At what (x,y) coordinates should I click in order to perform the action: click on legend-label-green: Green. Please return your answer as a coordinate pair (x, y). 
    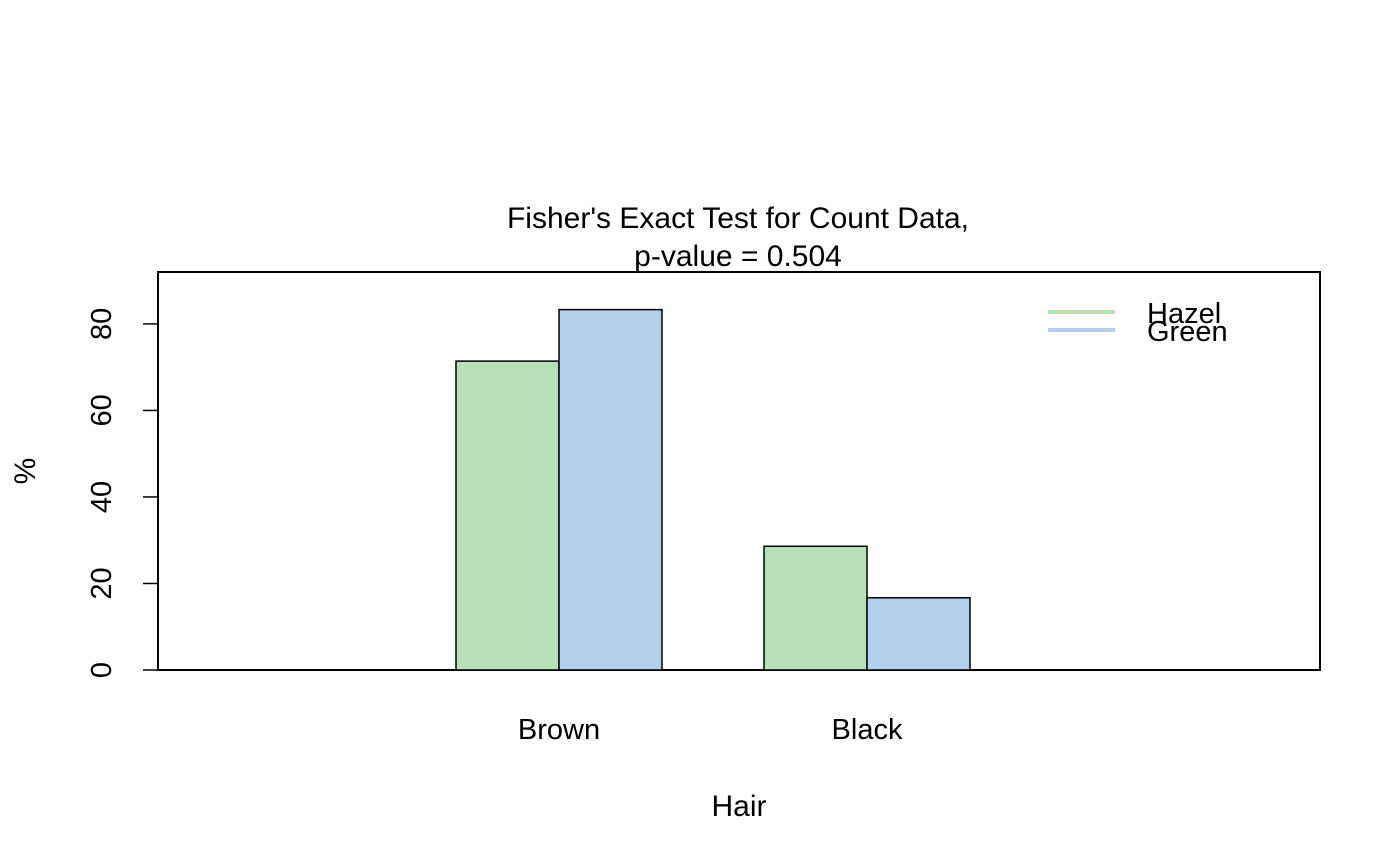
    Looking at the image, I should click on (1187, 332).